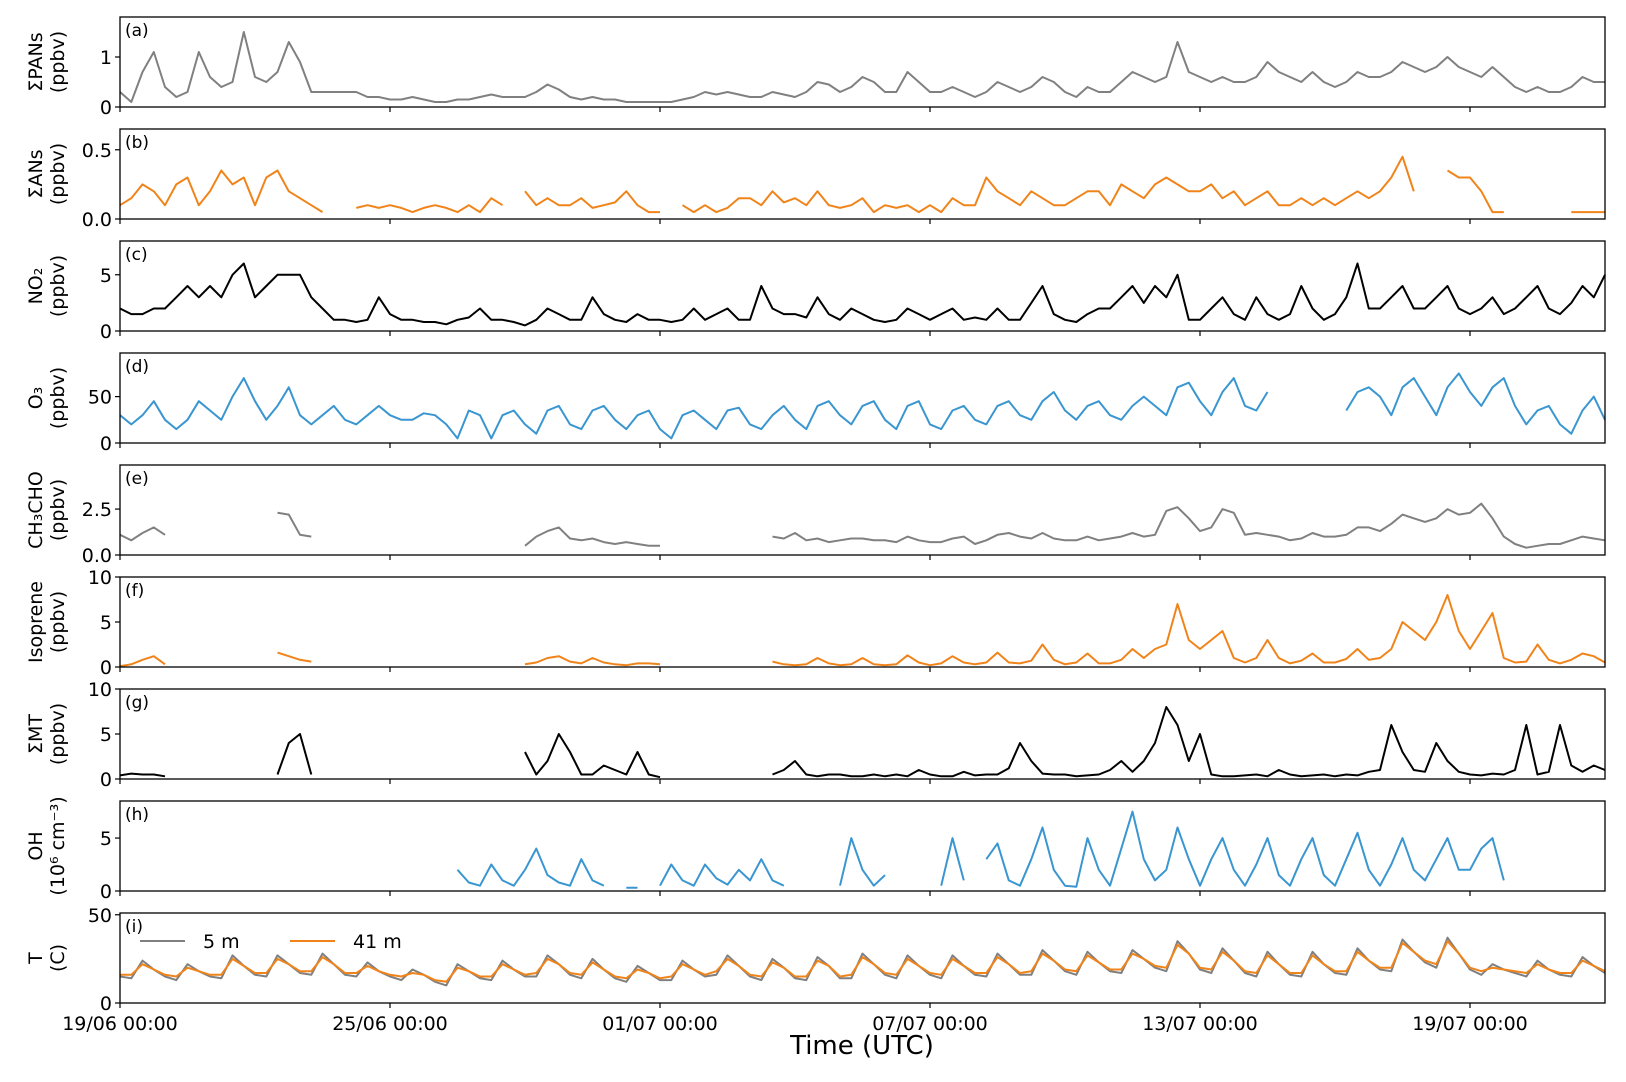  What do you see at coordinates (137, 31) in the screenshot?
I see `panel-tag: (a)` at bounding box center [137, 31].